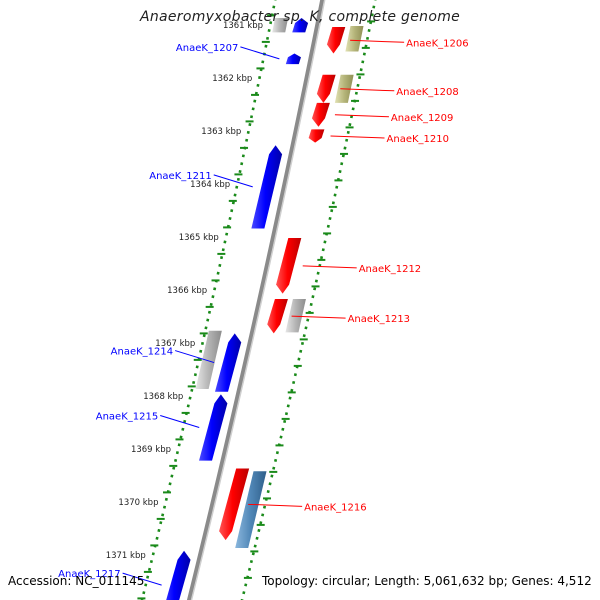 The image size is (600, 600). What do you see at coordinates (316, 136) in the screenshot?
I see `anaek_1210-gene-arrow` at bounding box center [316, 136].